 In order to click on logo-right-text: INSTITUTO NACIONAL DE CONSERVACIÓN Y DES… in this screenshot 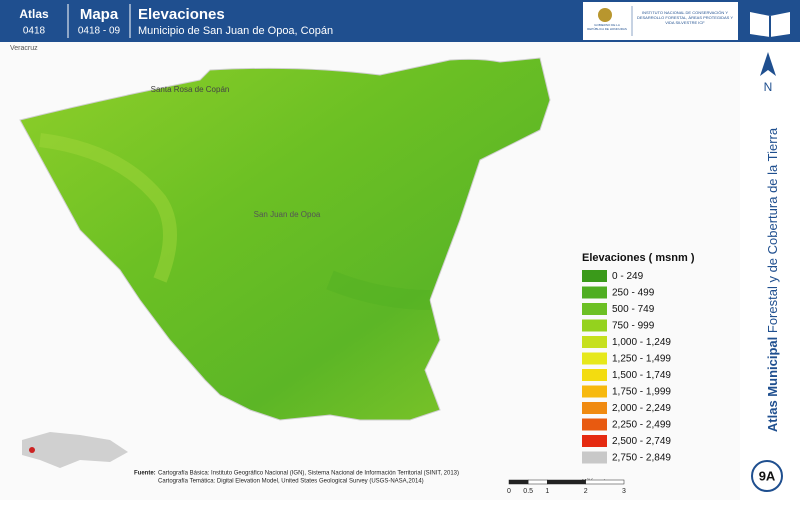, I will do `click(685, 17)`.